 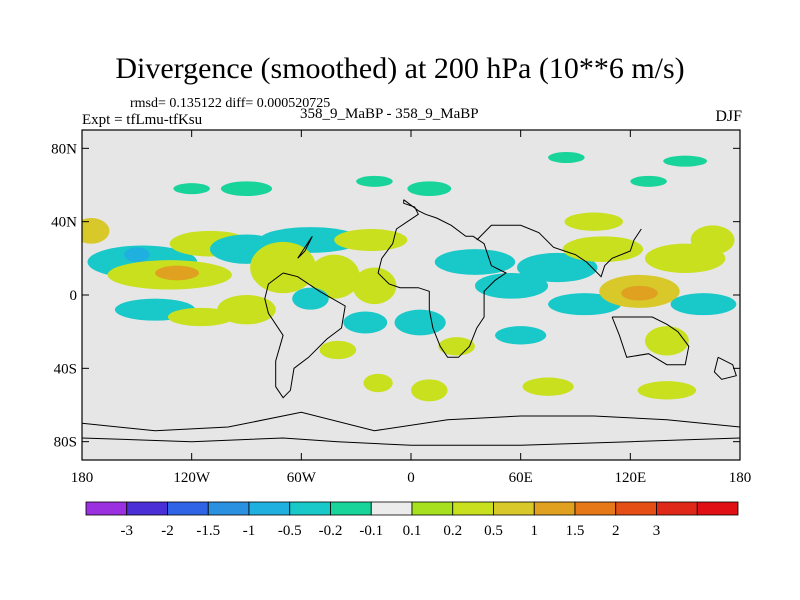 I want to click on colorbar-label: -0.5, so click(x=290, y=531).